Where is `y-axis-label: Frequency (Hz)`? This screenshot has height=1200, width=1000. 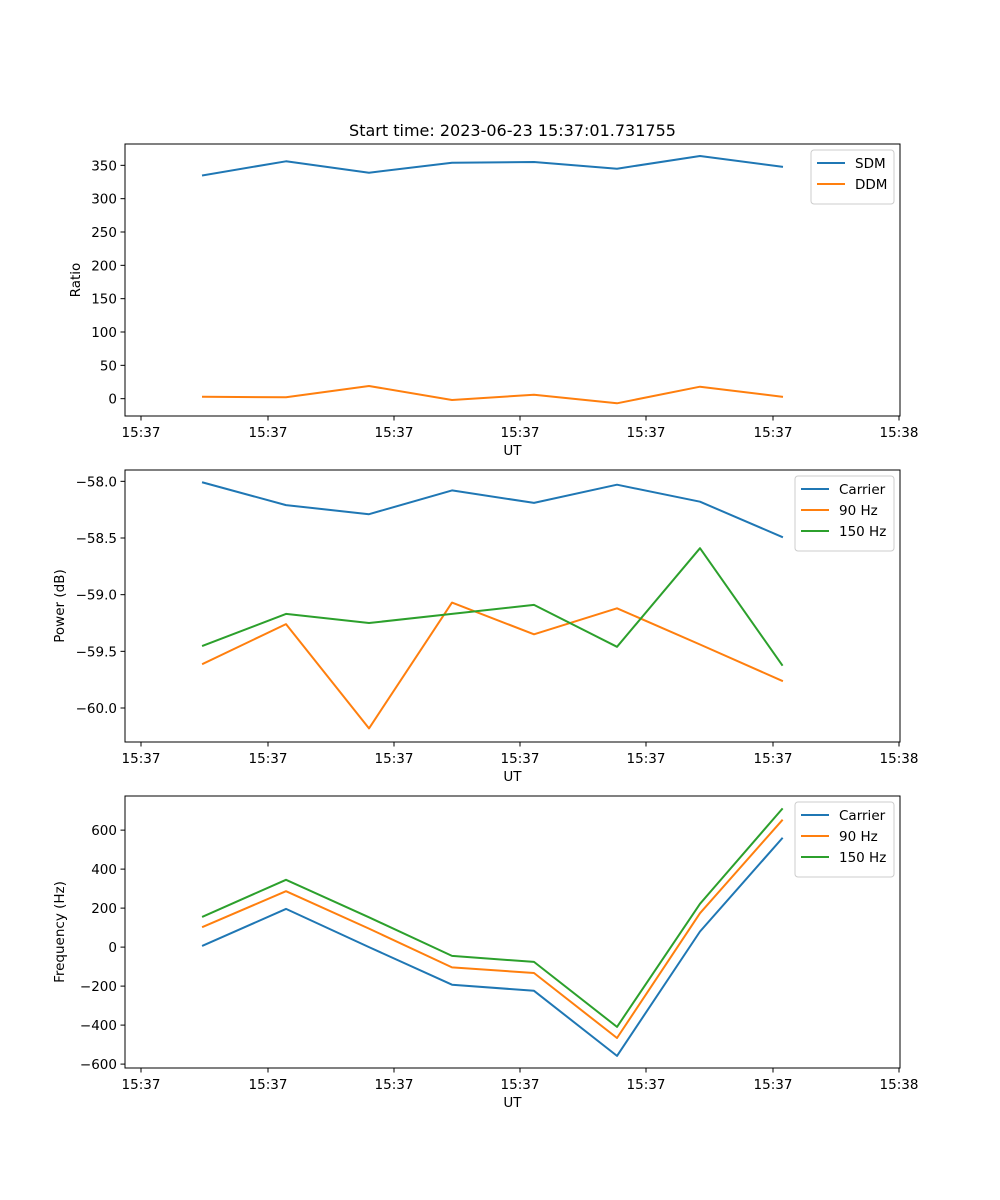 y-axis-label: Frequency (Hz) is located at coordinates (60, 932).